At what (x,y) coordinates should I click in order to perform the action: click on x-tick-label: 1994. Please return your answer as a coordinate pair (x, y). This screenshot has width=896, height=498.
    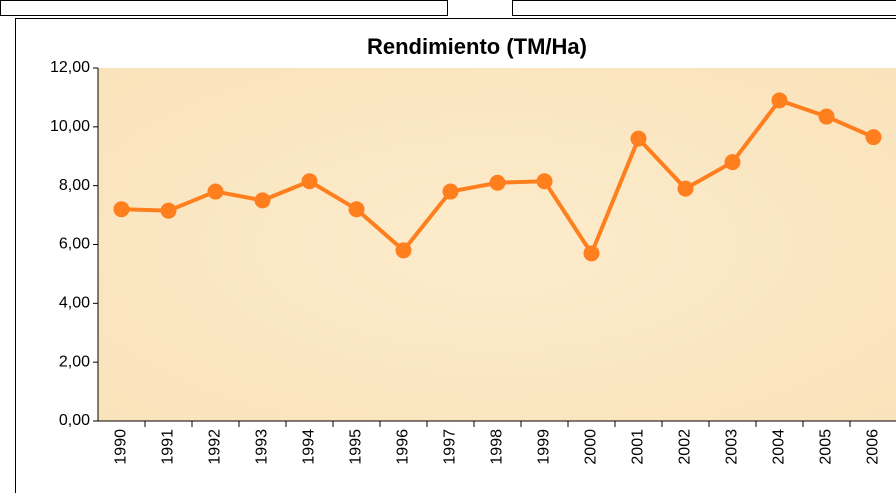
    Looking at the image, I should click on (309, 447).